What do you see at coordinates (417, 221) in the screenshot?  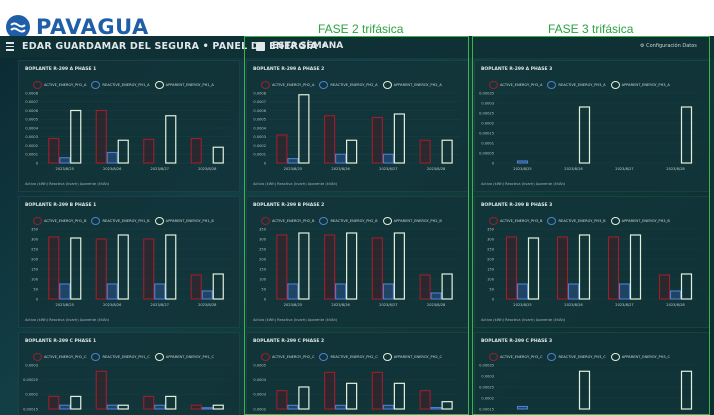 I see `legend-label: APPARENT_ENERGY_PH2_B` at bounding box center [417, 221].